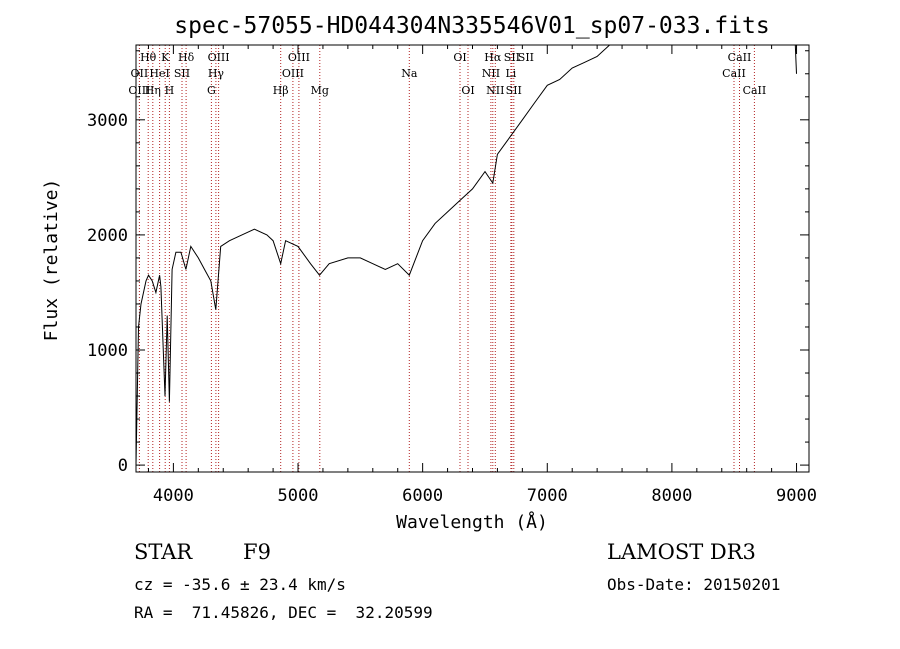  Describe the element at coordinates (257, 552) in the screenshot. I see `spectral-subclass: F9` at that location.